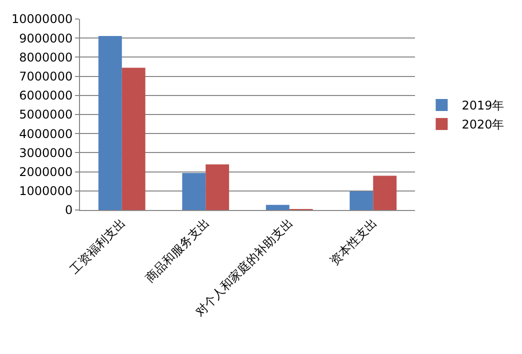  What do you see at coordinates (177, 251) in the screenshot?
I see `x-tick-label: 商品和服务支出` at bounding box center [177, 251].